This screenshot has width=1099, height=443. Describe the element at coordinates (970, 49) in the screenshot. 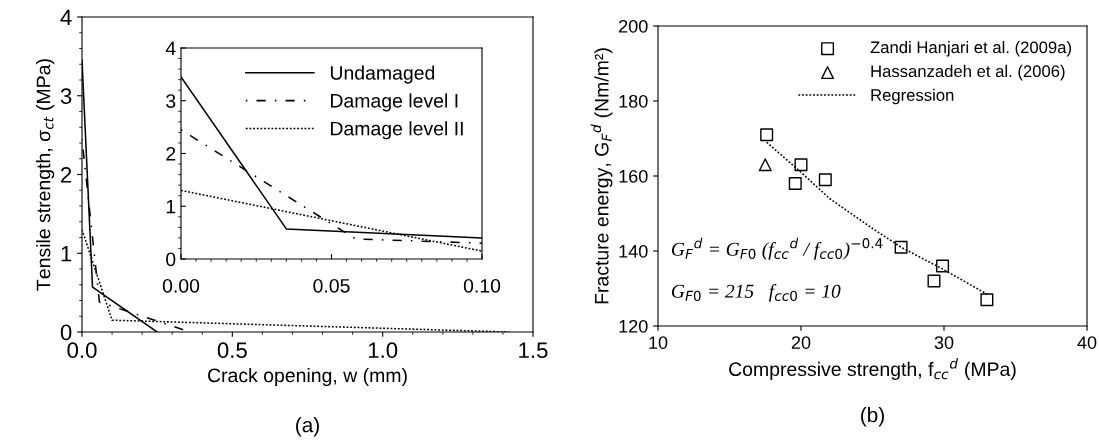

I see `legend-label: Zandi Hanjari et al. (2009a)` at that location.